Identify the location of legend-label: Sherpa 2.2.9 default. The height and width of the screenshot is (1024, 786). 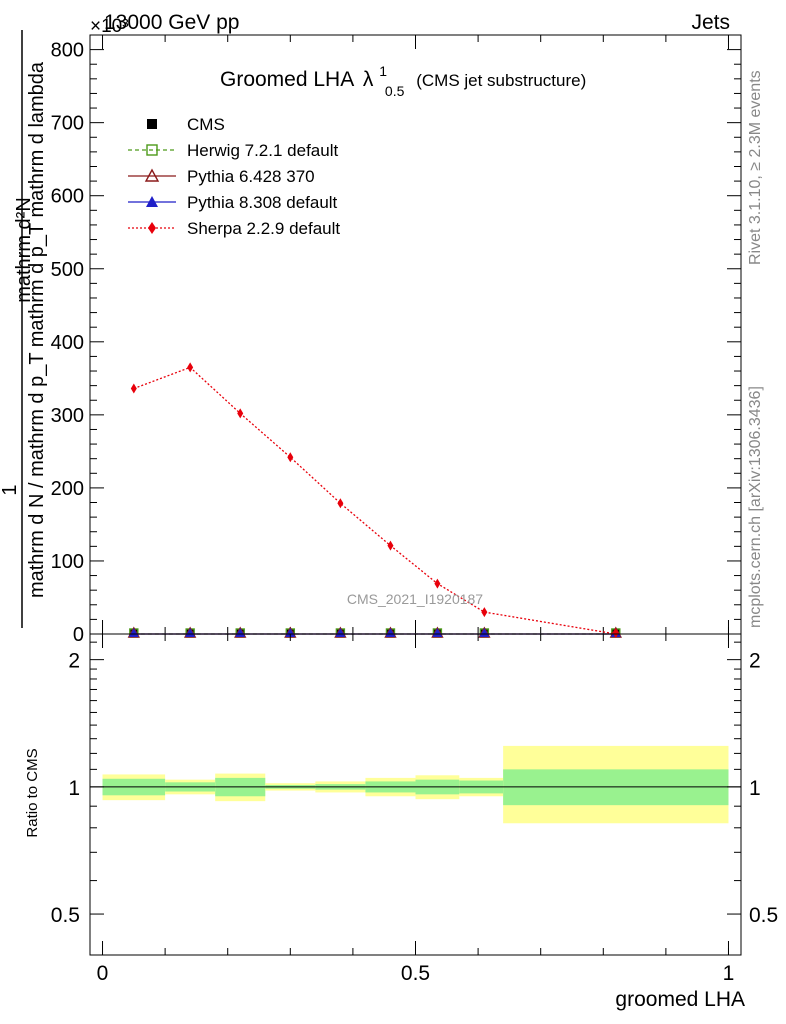
(263, 228).